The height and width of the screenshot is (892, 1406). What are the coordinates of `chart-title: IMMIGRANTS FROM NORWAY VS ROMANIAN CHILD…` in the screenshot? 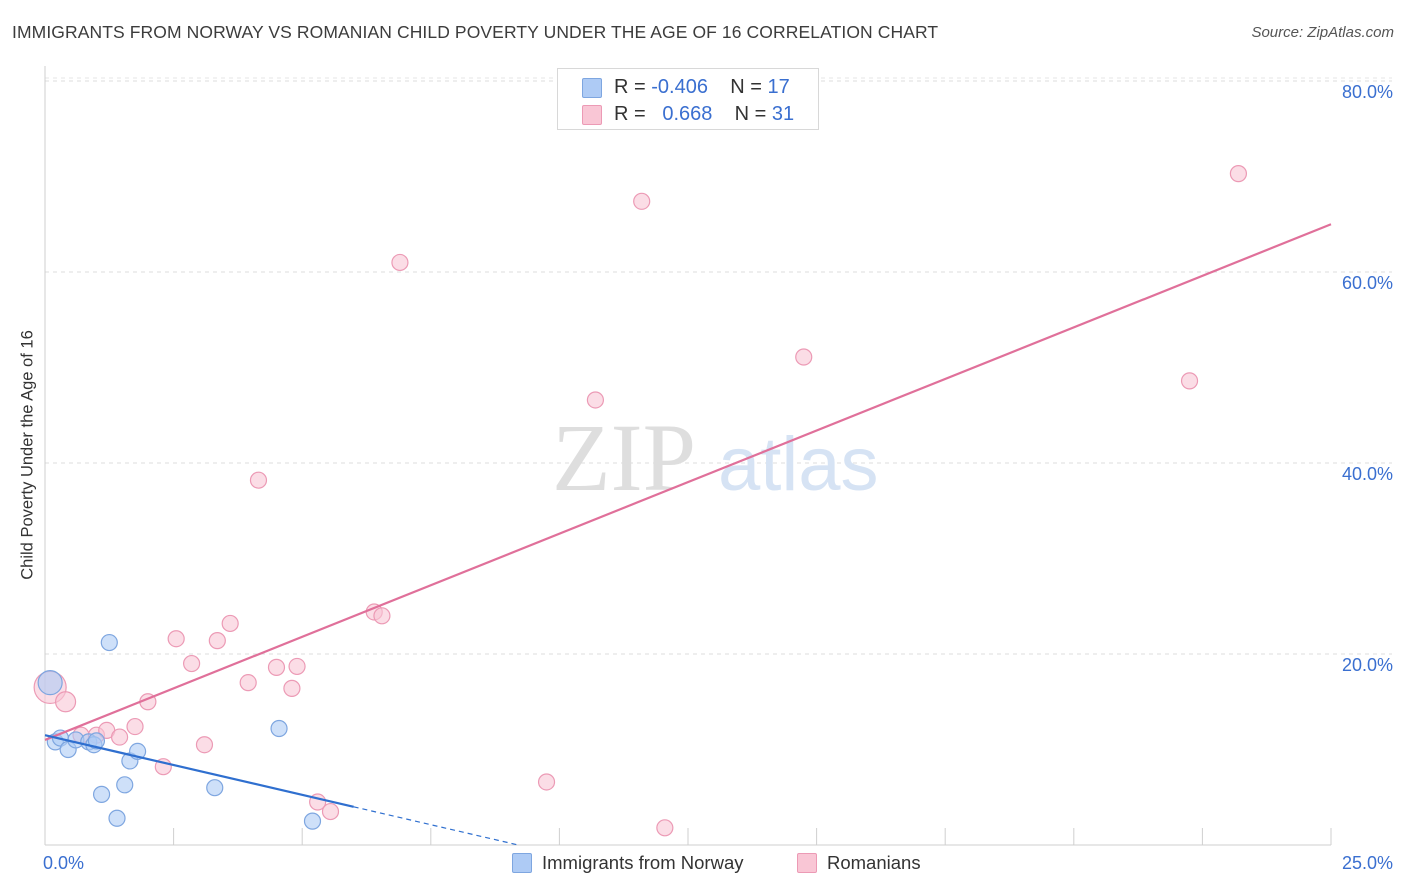 It's located at (475, 32).